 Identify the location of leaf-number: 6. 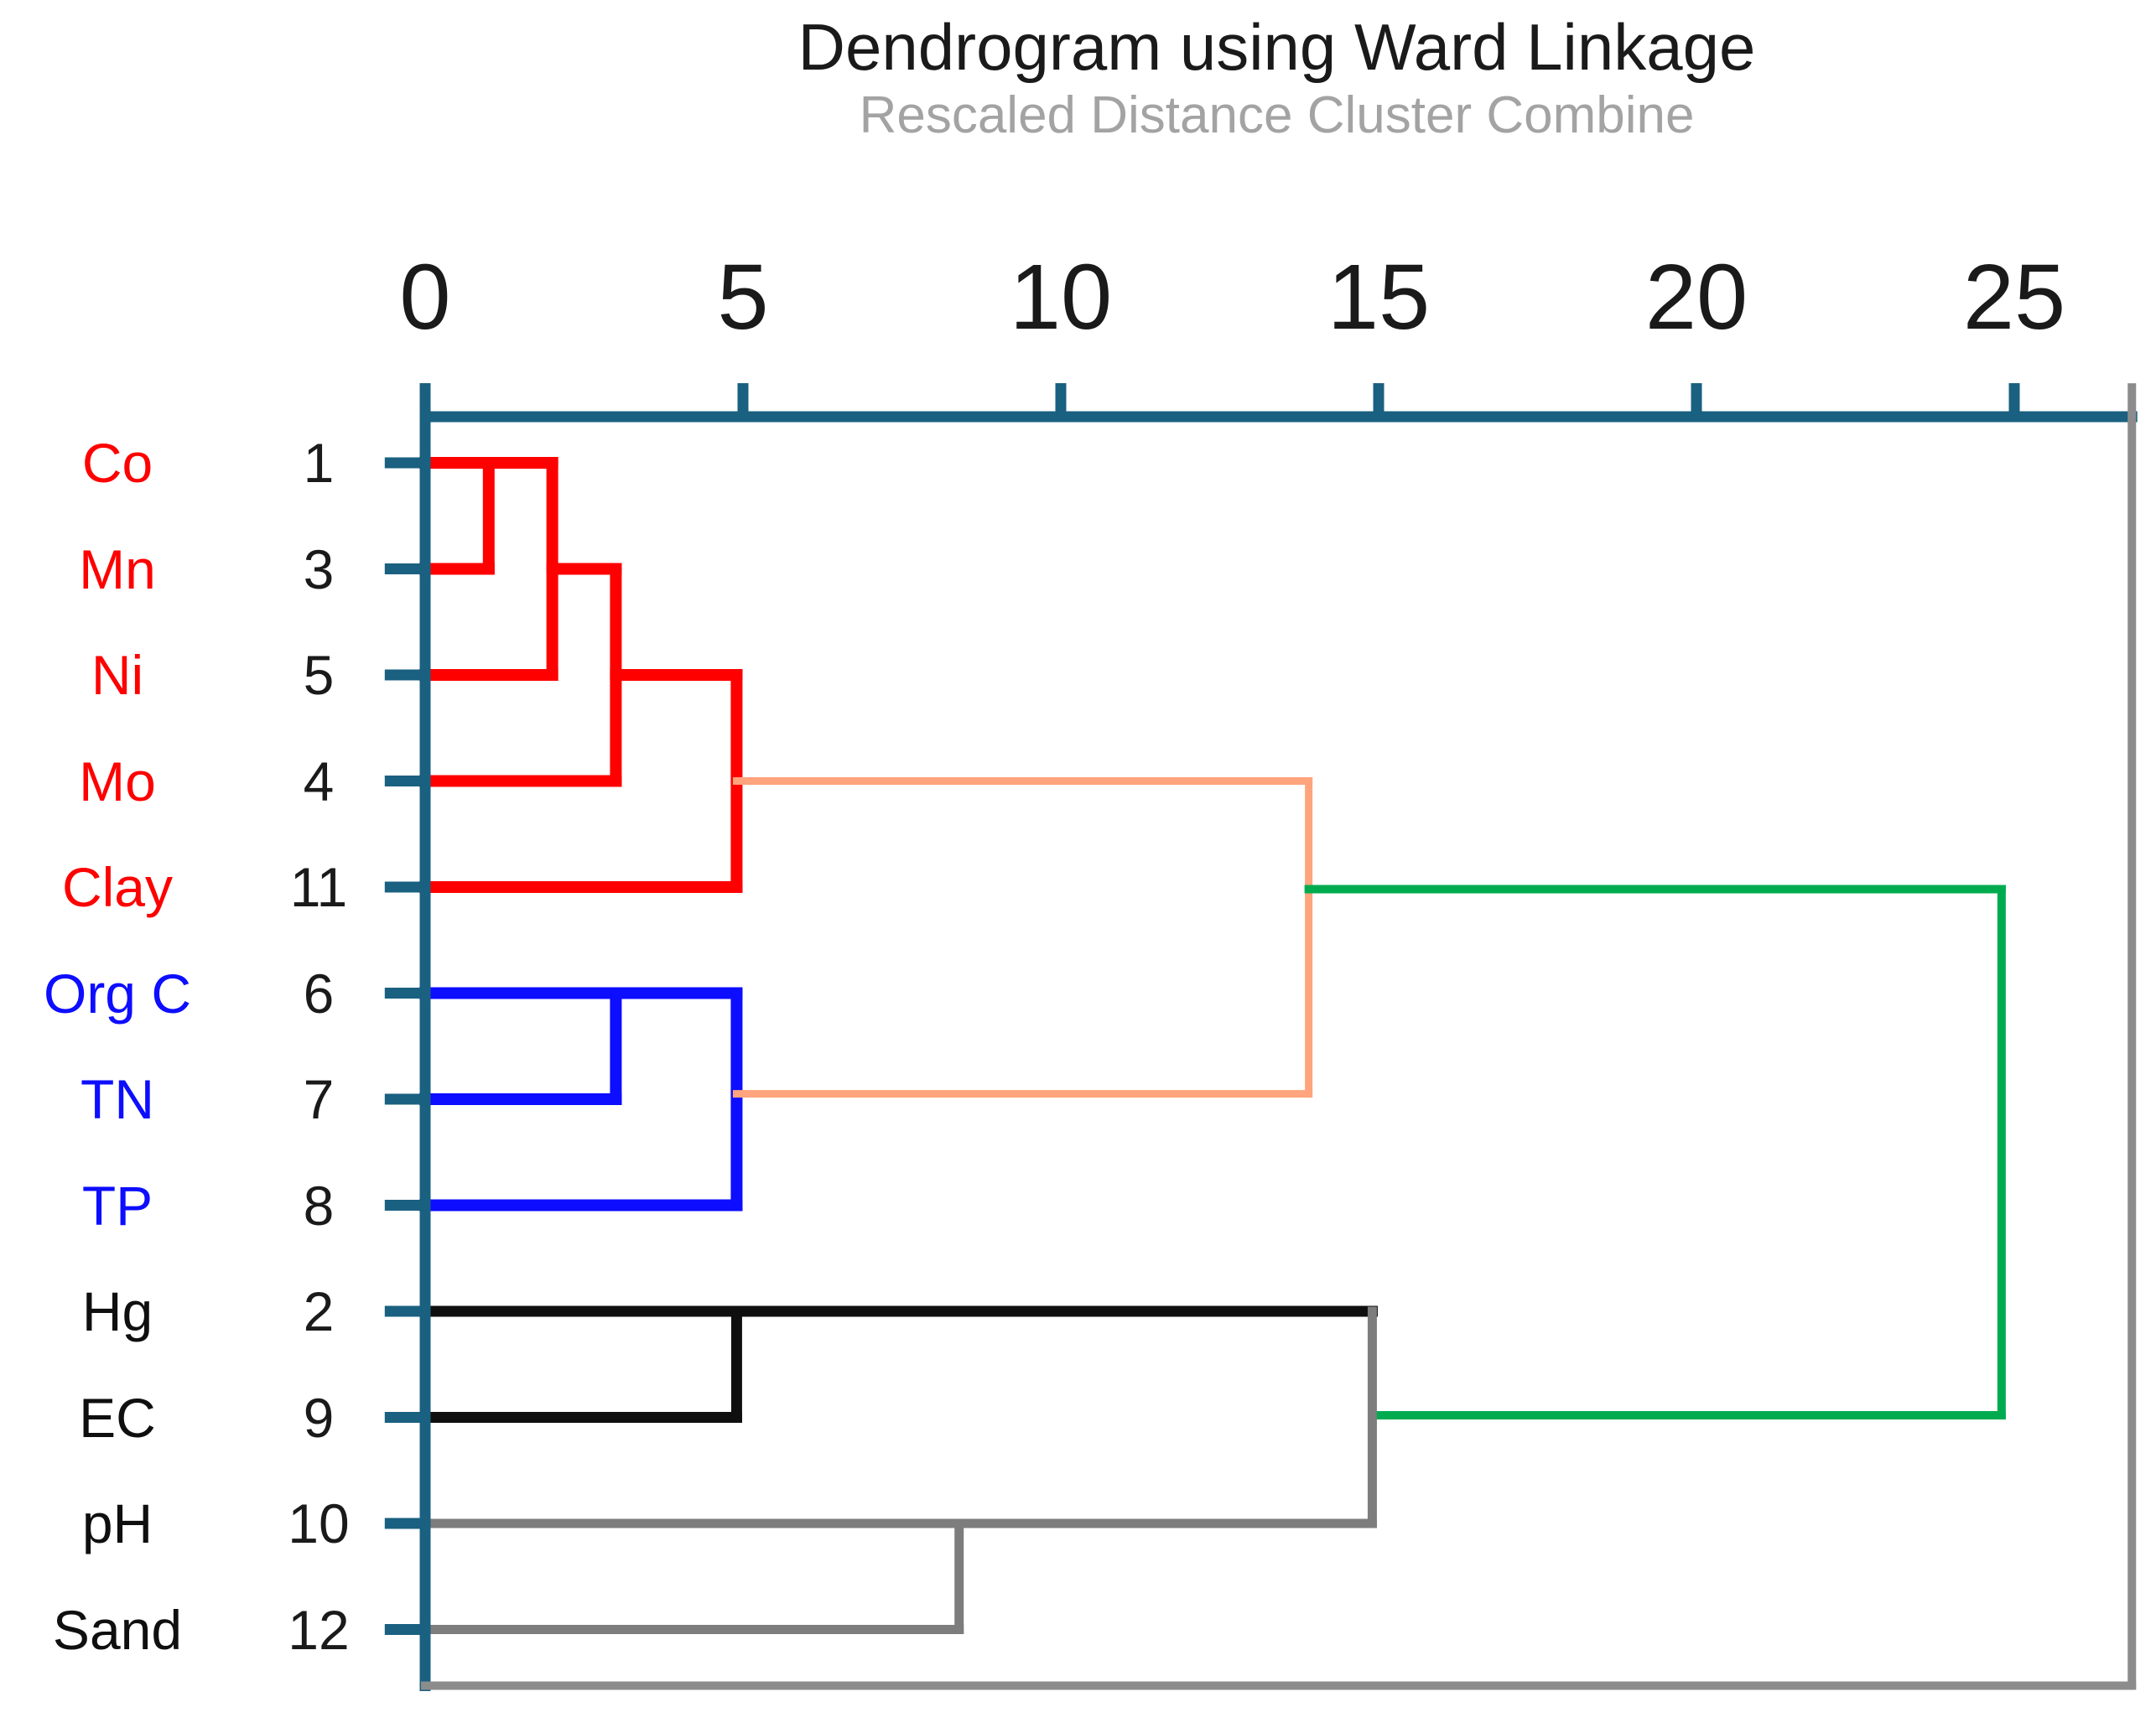
(319, 993).